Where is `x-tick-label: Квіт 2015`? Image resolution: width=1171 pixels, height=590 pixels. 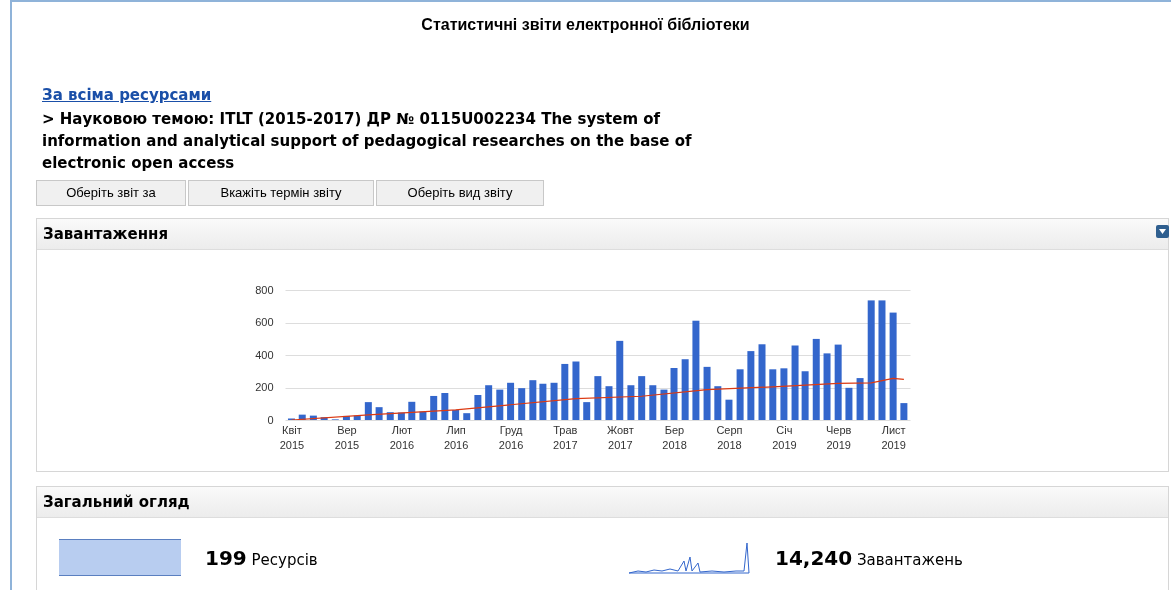
x-tick-label: Квіт 2015 is located at coordinates (292, 437).